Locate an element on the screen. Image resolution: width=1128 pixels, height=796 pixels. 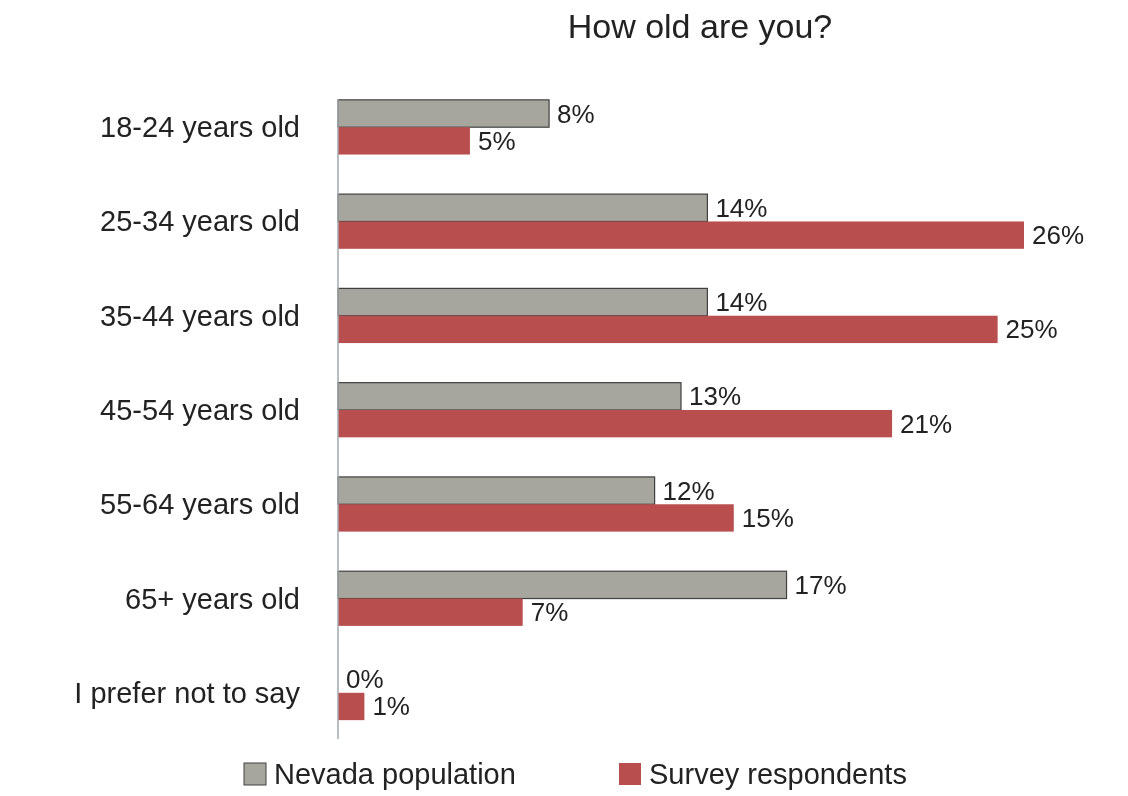
data-label: 5% is located at coordinates (496, 140).